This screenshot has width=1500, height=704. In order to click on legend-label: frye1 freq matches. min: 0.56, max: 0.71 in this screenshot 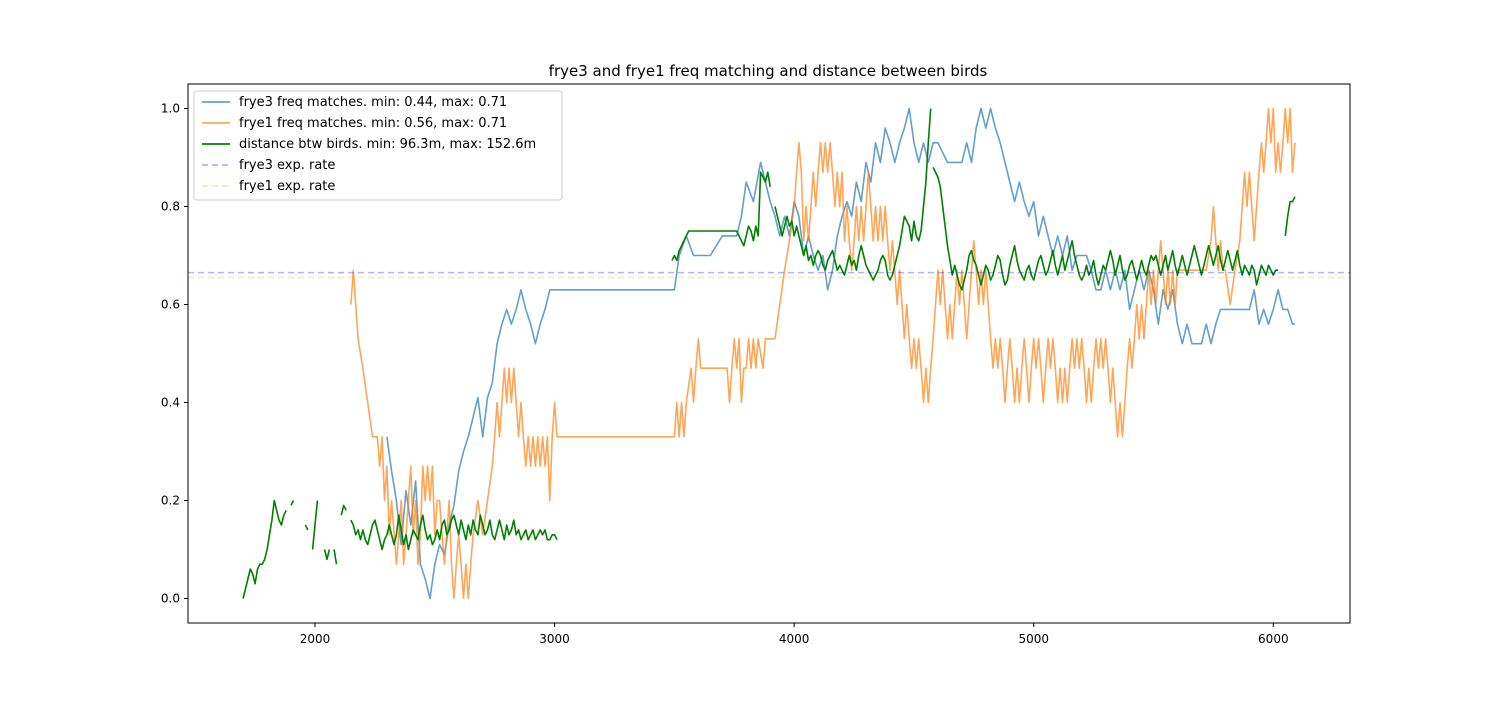, I will do `click(373, 123)`.